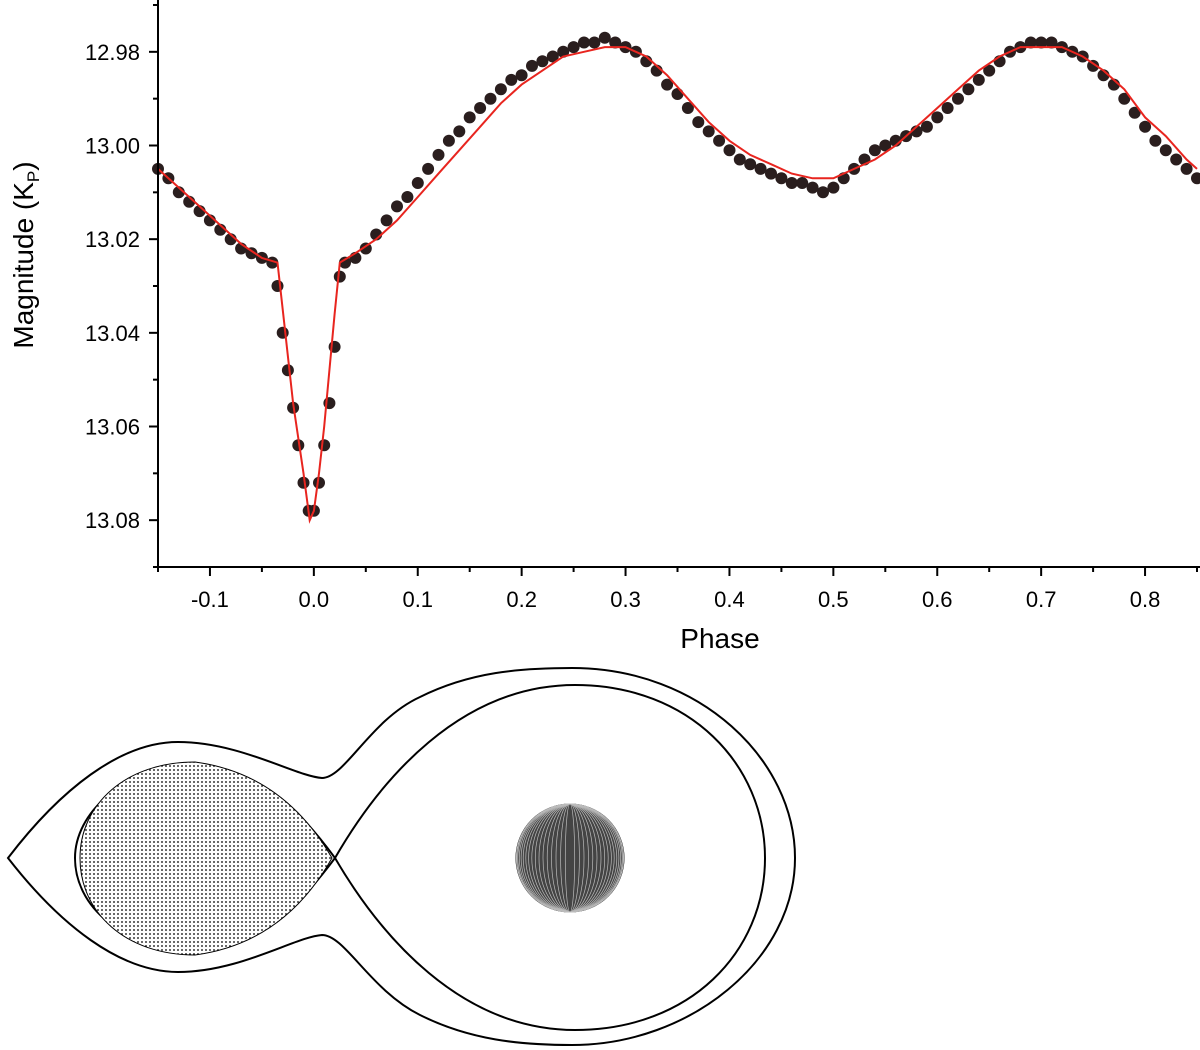  I want to click on x-tick-label: 0.2, so click(521, 599).